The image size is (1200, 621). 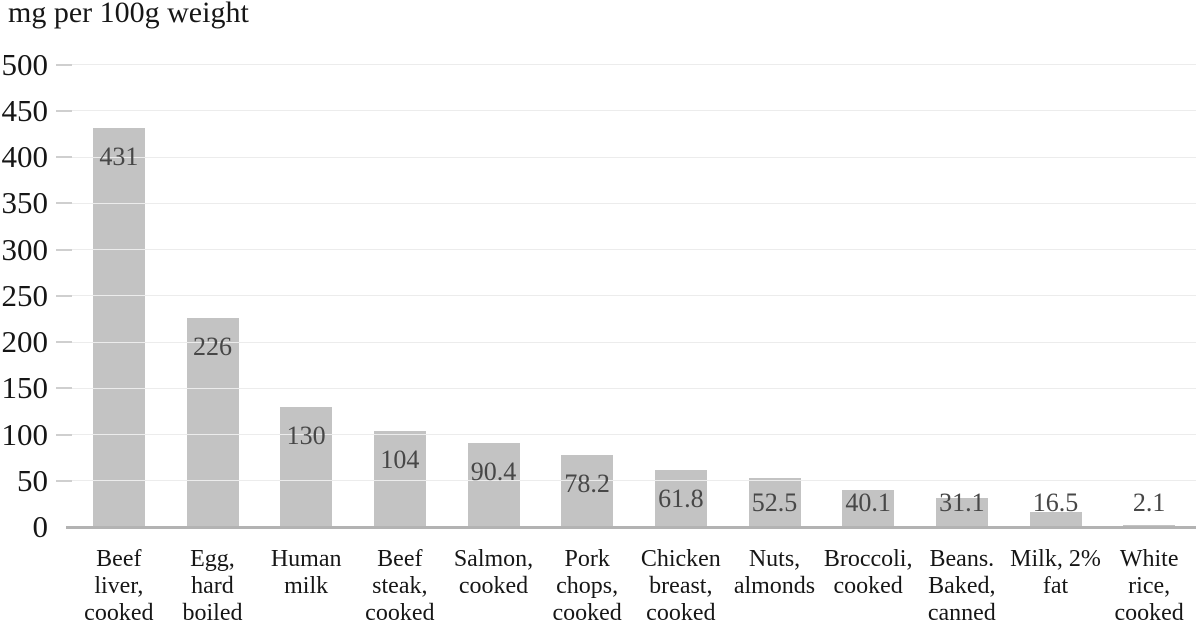 I want to click on x-axis-label-line: almonds, so click(x=774, y=586).